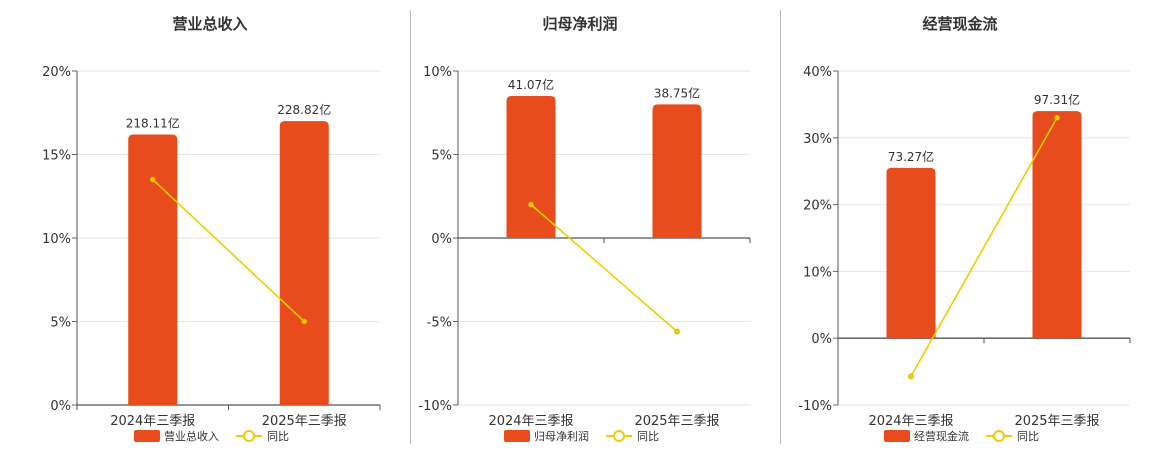 The image size is (1160, 450). Describe the element at coordinates (959, 24) in the screenshot. I see `chart-title: 经营现金流` at that location.